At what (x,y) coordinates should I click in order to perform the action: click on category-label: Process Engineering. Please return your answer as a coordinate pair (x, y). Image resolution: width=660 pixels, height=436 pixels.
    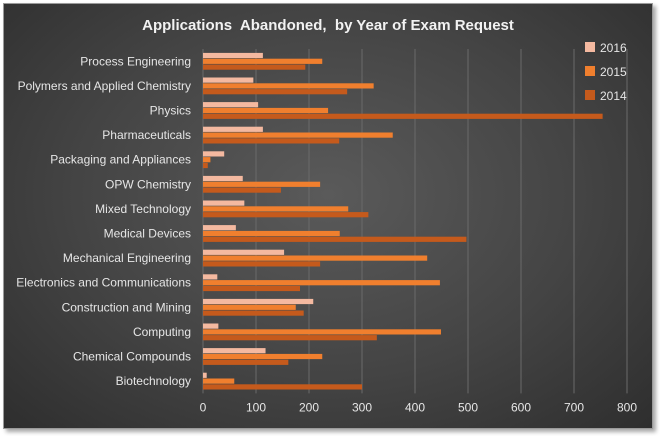
    Looking at the image, I should click on (135, 61).